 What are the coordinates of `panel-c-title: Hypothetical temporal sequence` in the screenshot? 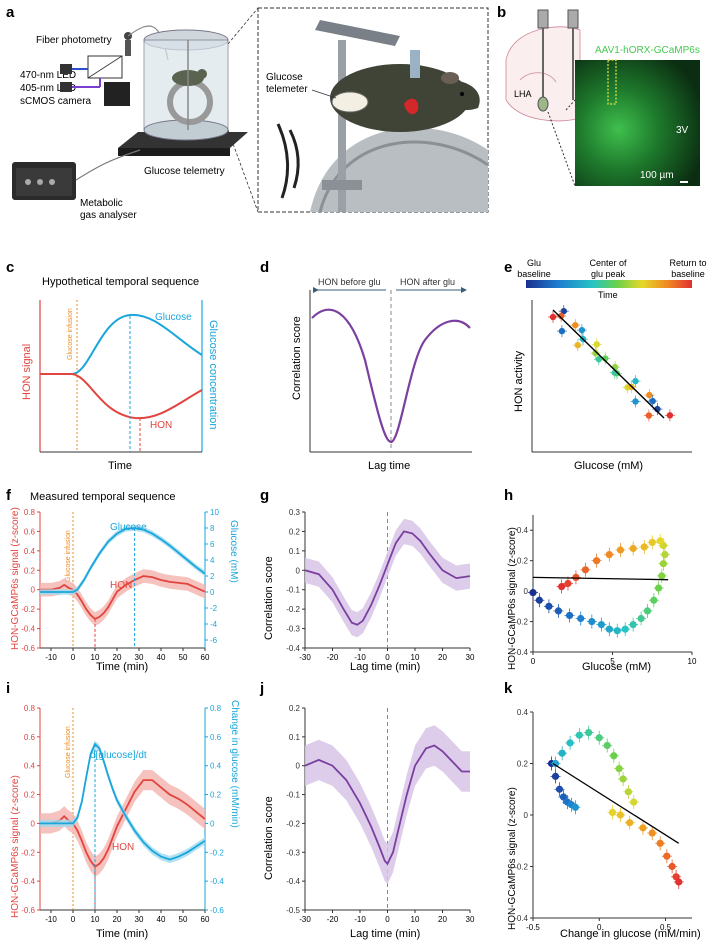 It's located at (120, 282).